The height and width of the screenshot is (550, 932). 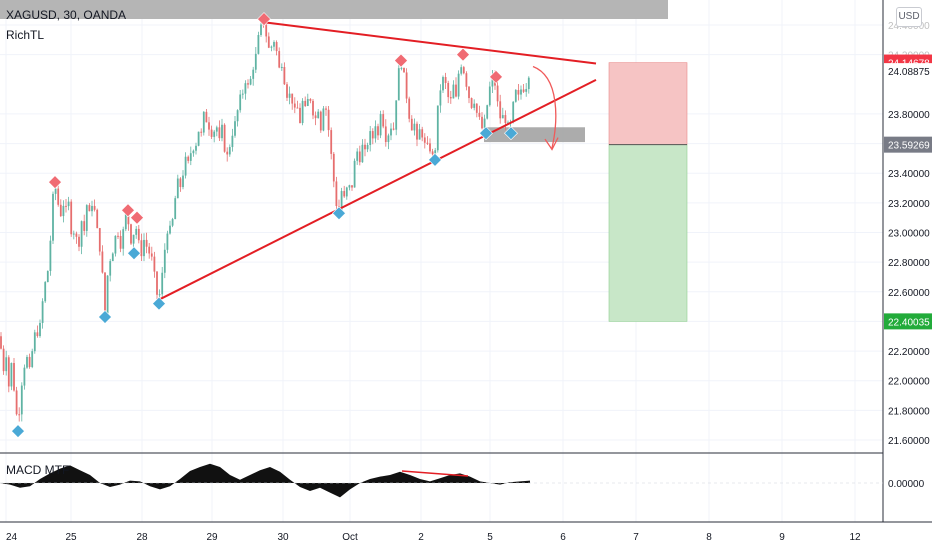 I want to click on current-price-label: 24.08875, so click(x=909, y=72).